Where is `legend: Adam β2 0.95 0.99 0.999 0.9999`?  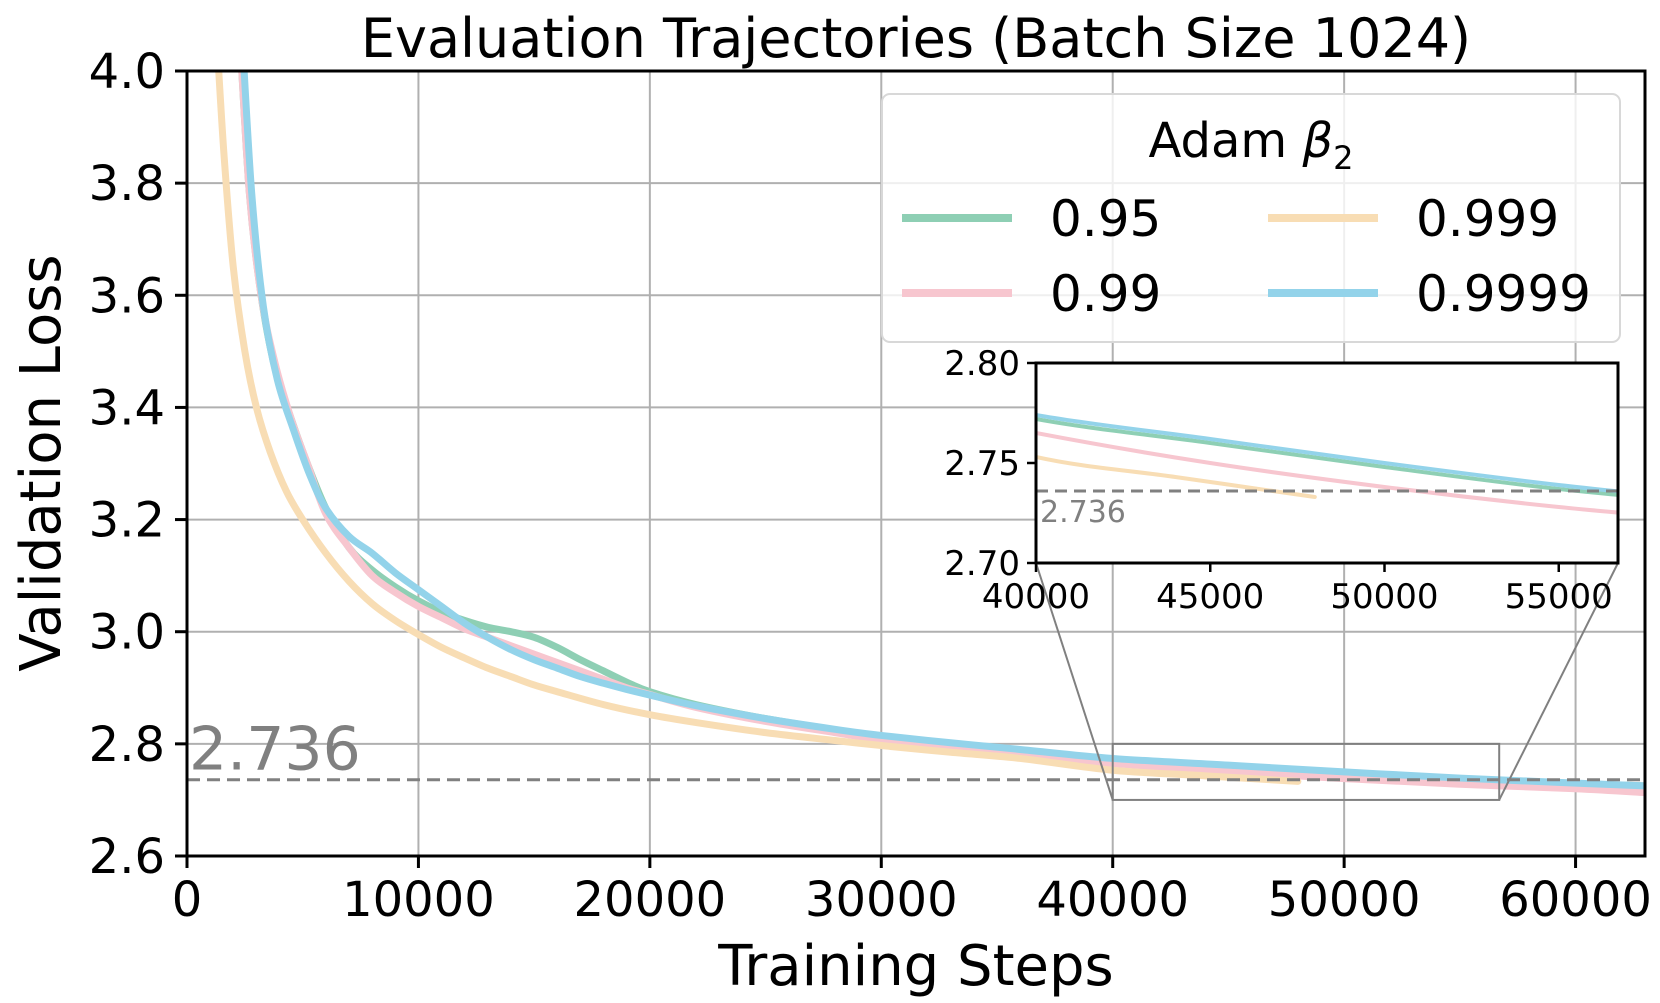
legend: Adam β2 0.95 0.99 0.999 0.9999 is located at coordinates (1251, 218).